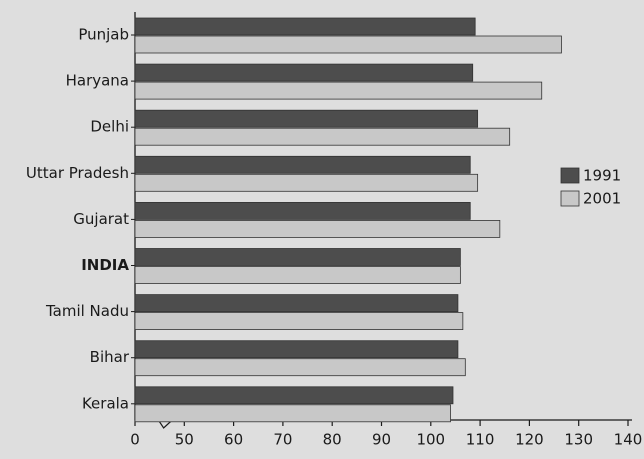 The height and width of the screenshot is (459, 644). What do you see at coordinates (602, 176) in the screenshot?
I see `legend-label: 1991` at bounding box center [602, 176].